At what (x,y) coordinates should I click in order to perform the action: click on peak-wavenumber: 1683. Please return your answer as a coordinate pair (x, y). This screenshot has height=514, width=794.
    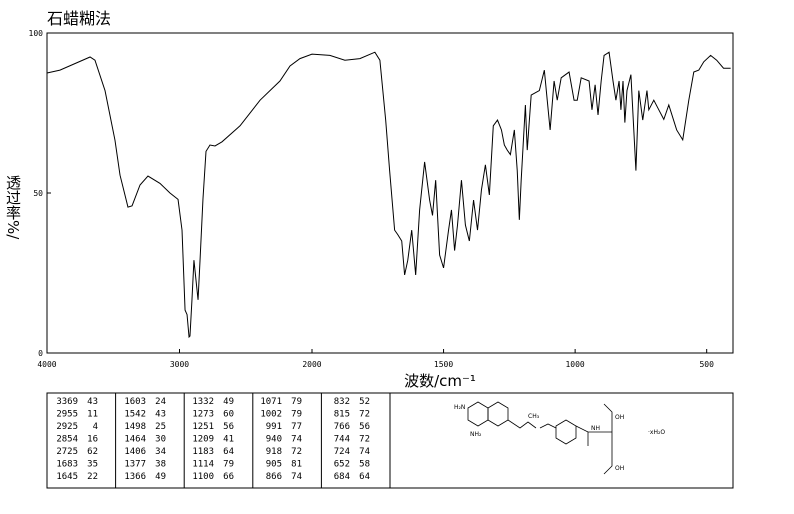
    Looking at the image, I should click on (67, 465).